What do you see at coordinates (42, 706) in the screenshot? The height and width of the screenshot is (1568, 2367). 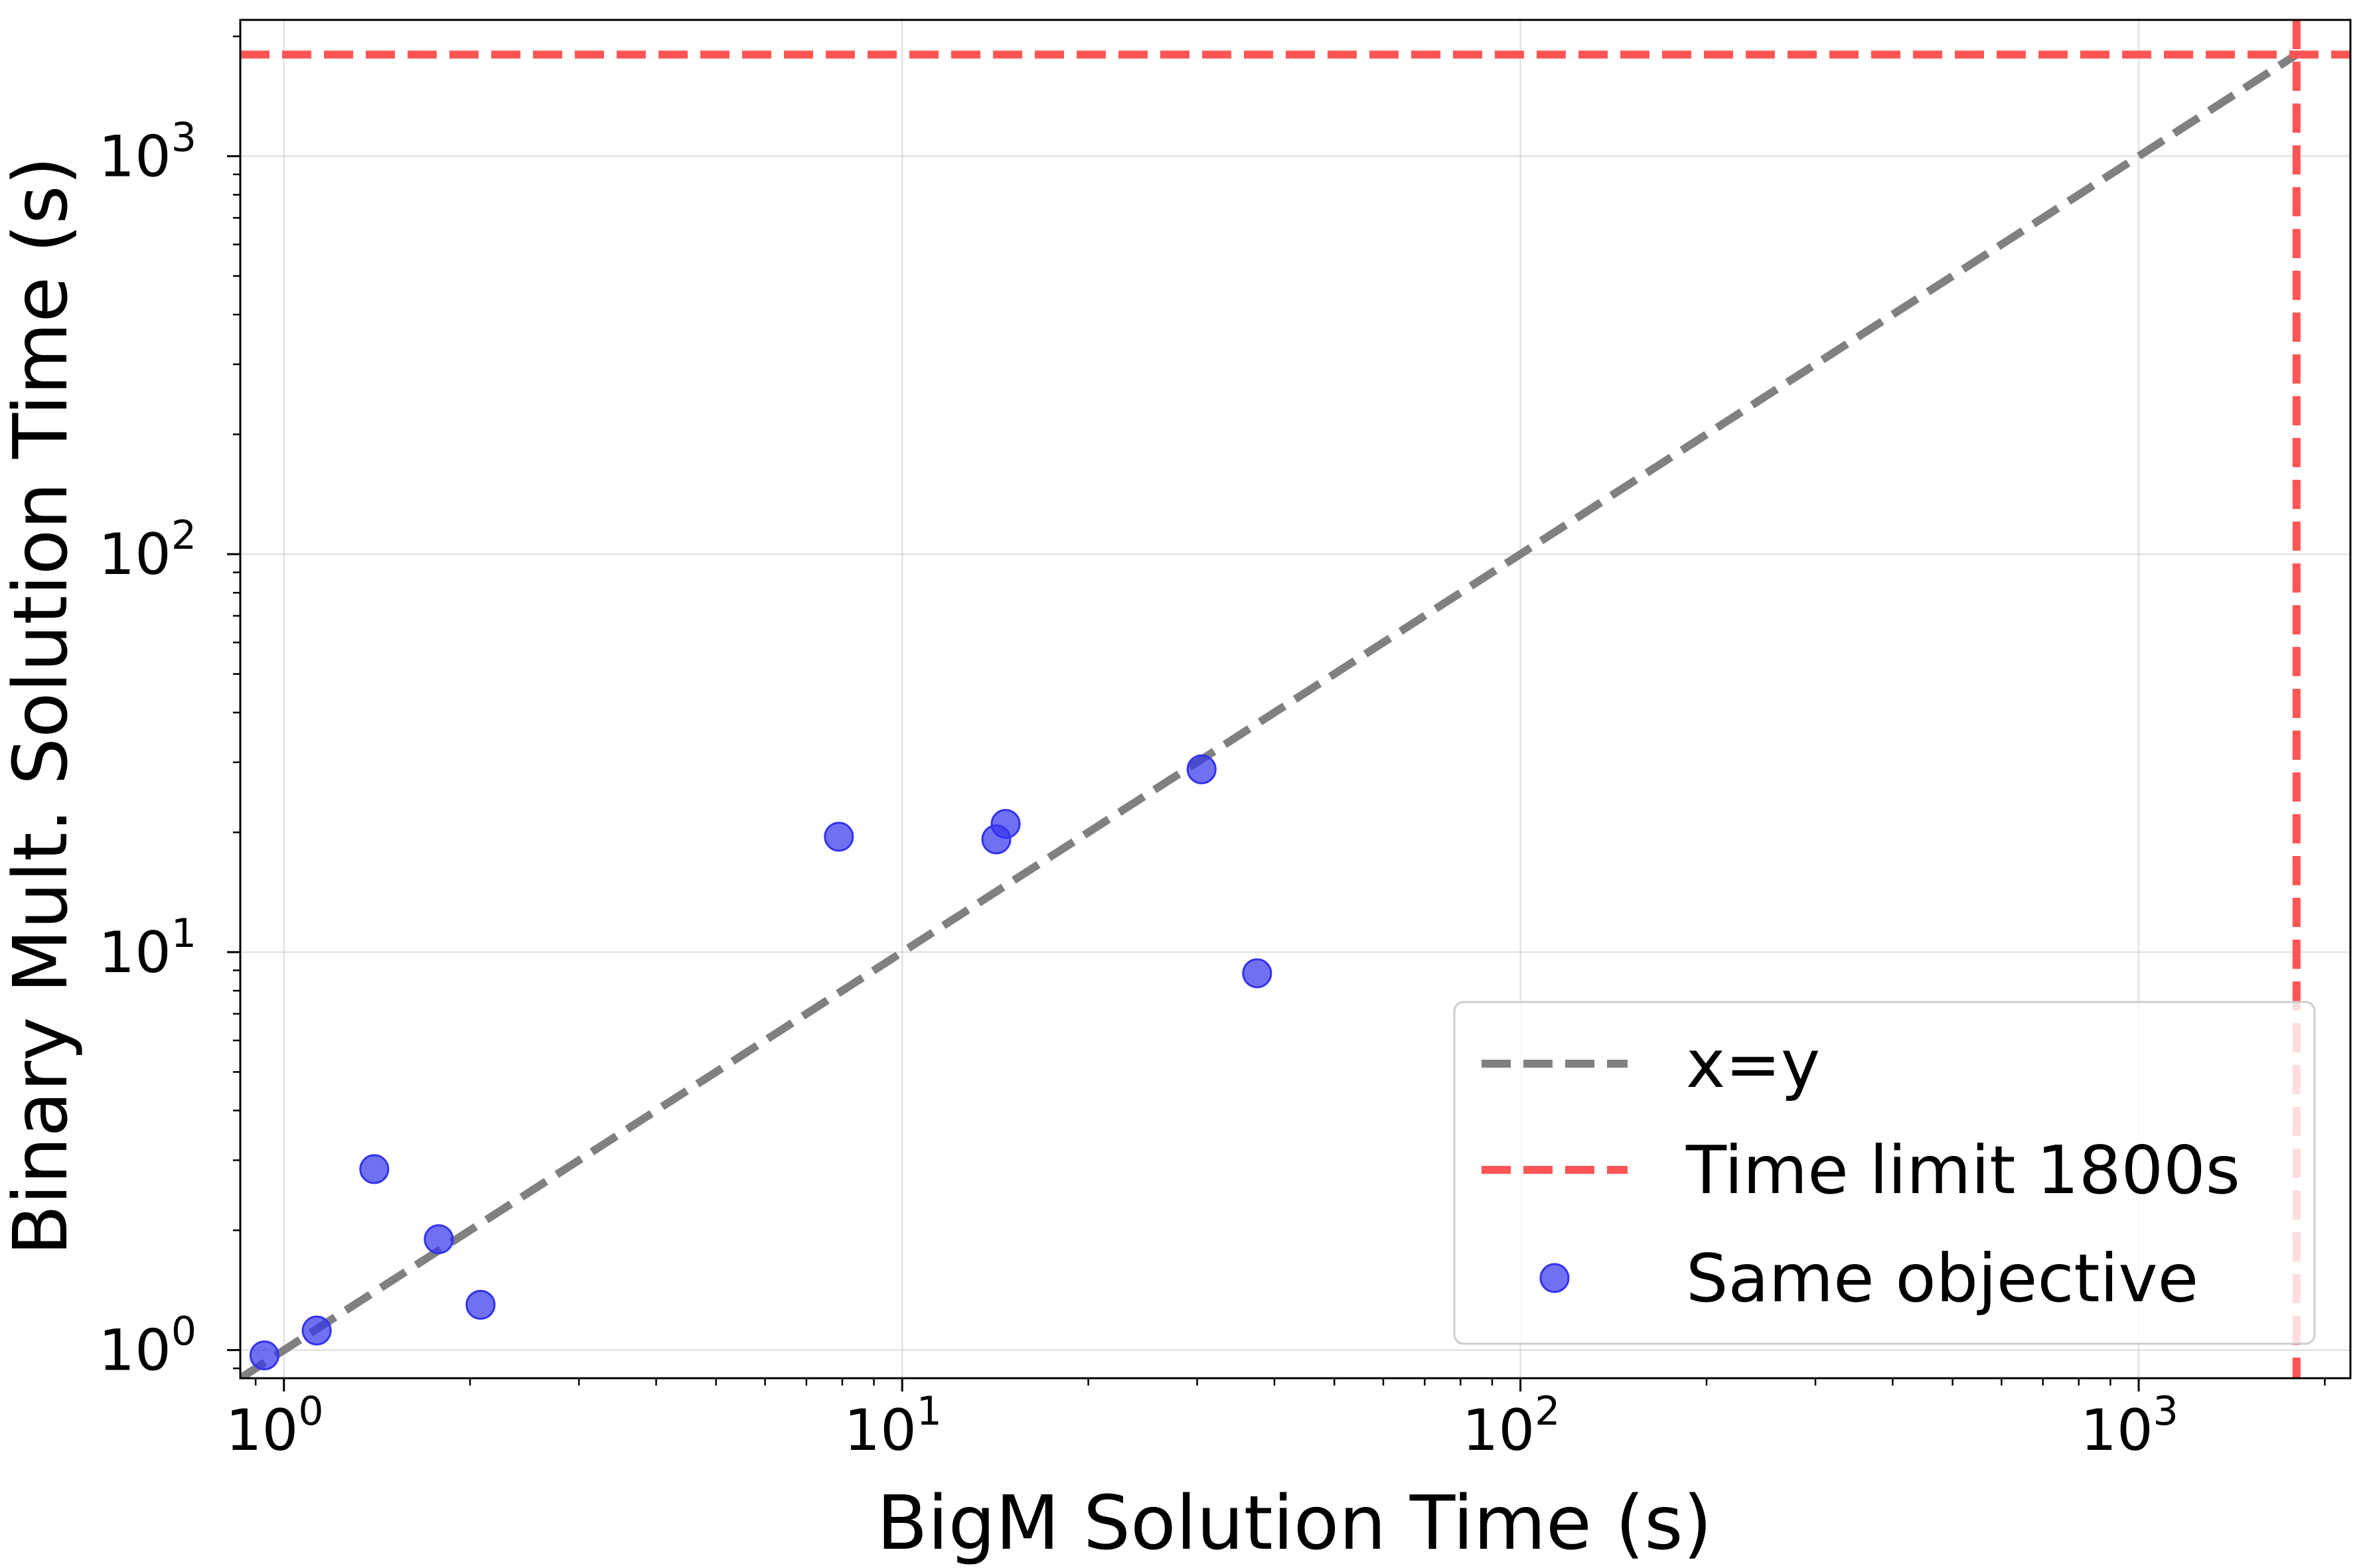 I see `y-axis-label: Binary Mult. Solution Time (s)` at bounding box center [42, 706].